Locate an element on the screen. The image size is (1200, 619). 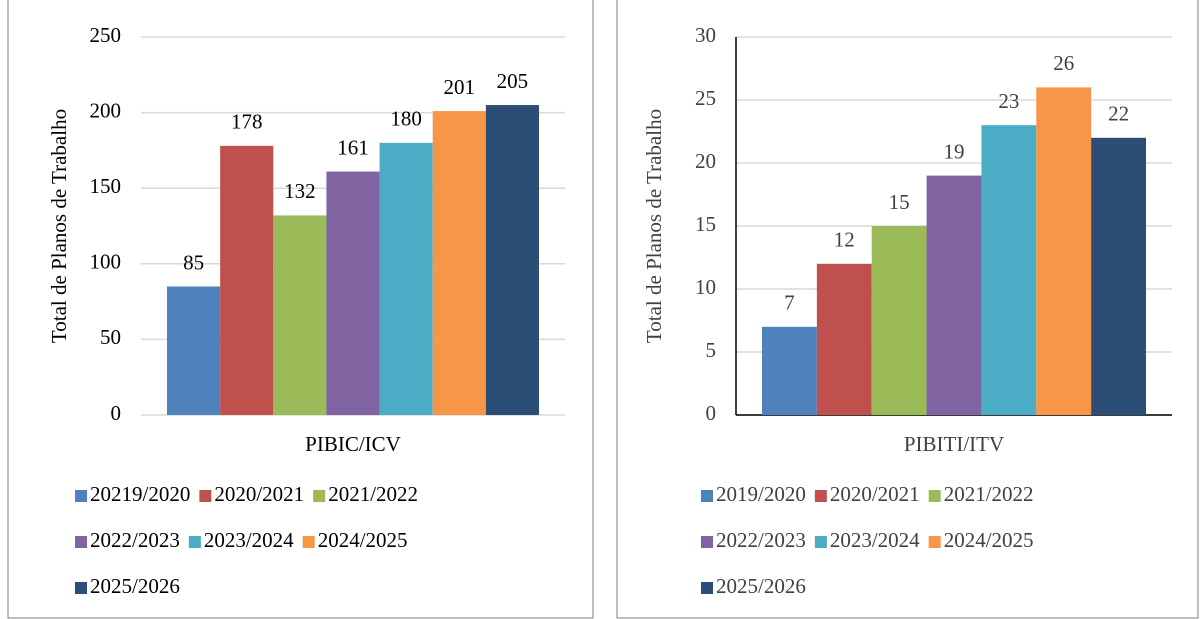
y-tick-label: 50 is located at coordinates (110, 337).